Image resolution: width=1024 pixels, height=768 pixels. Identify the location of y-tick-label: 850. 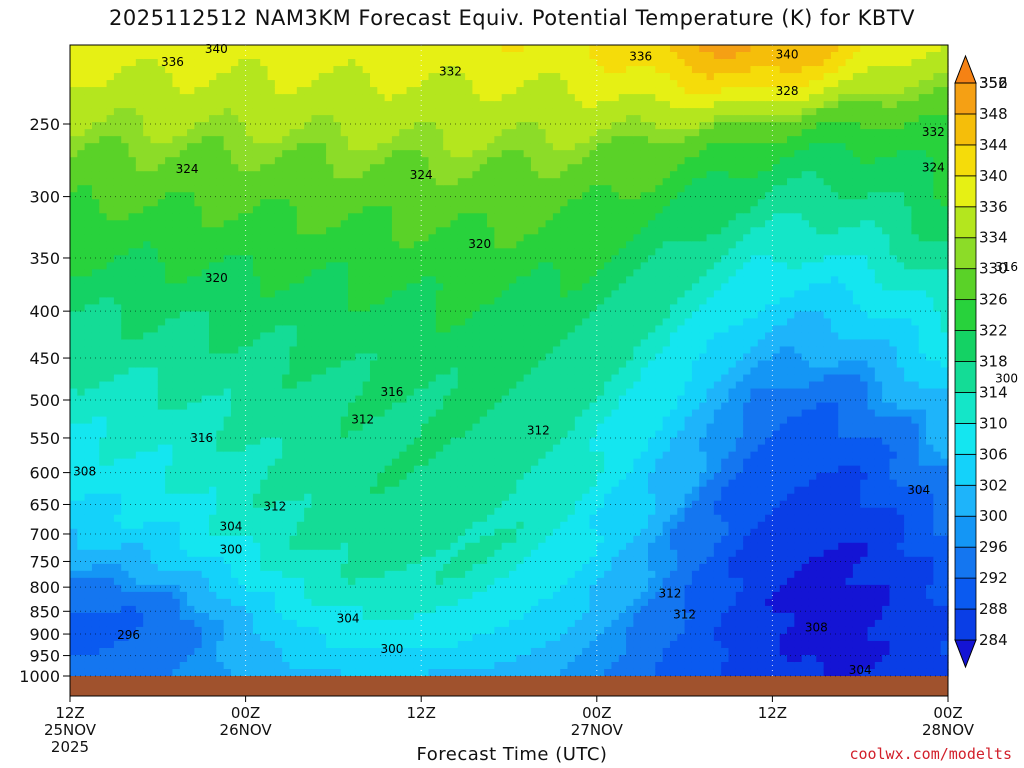
(44, 611).